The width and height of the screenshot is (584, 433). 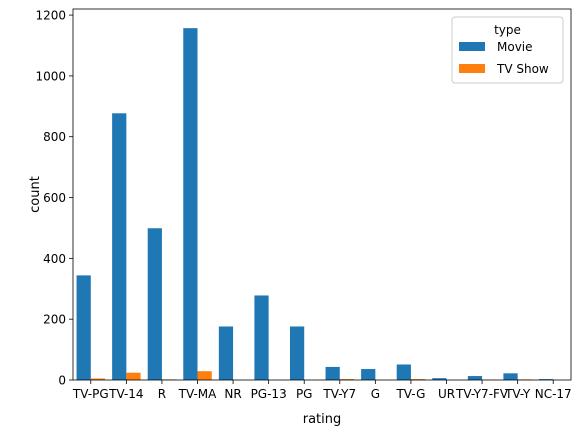 I want to click on legend-title: type, so click(x=507, y=30).